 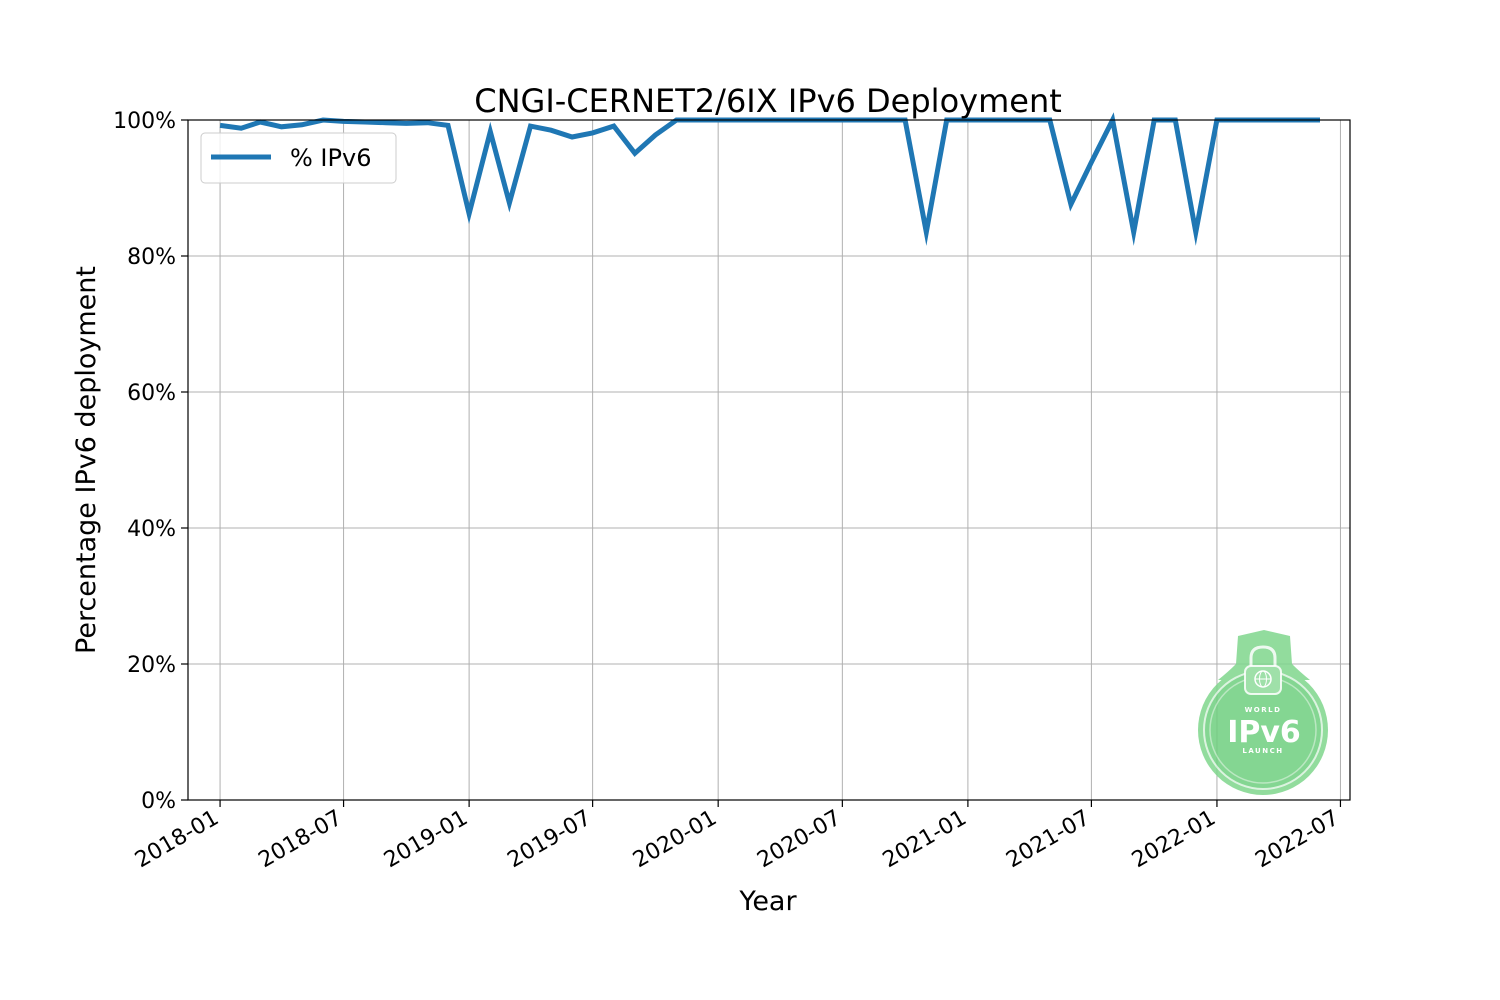 I want to click on x-tick-label: 2018-01, so click(x=177, y=840).